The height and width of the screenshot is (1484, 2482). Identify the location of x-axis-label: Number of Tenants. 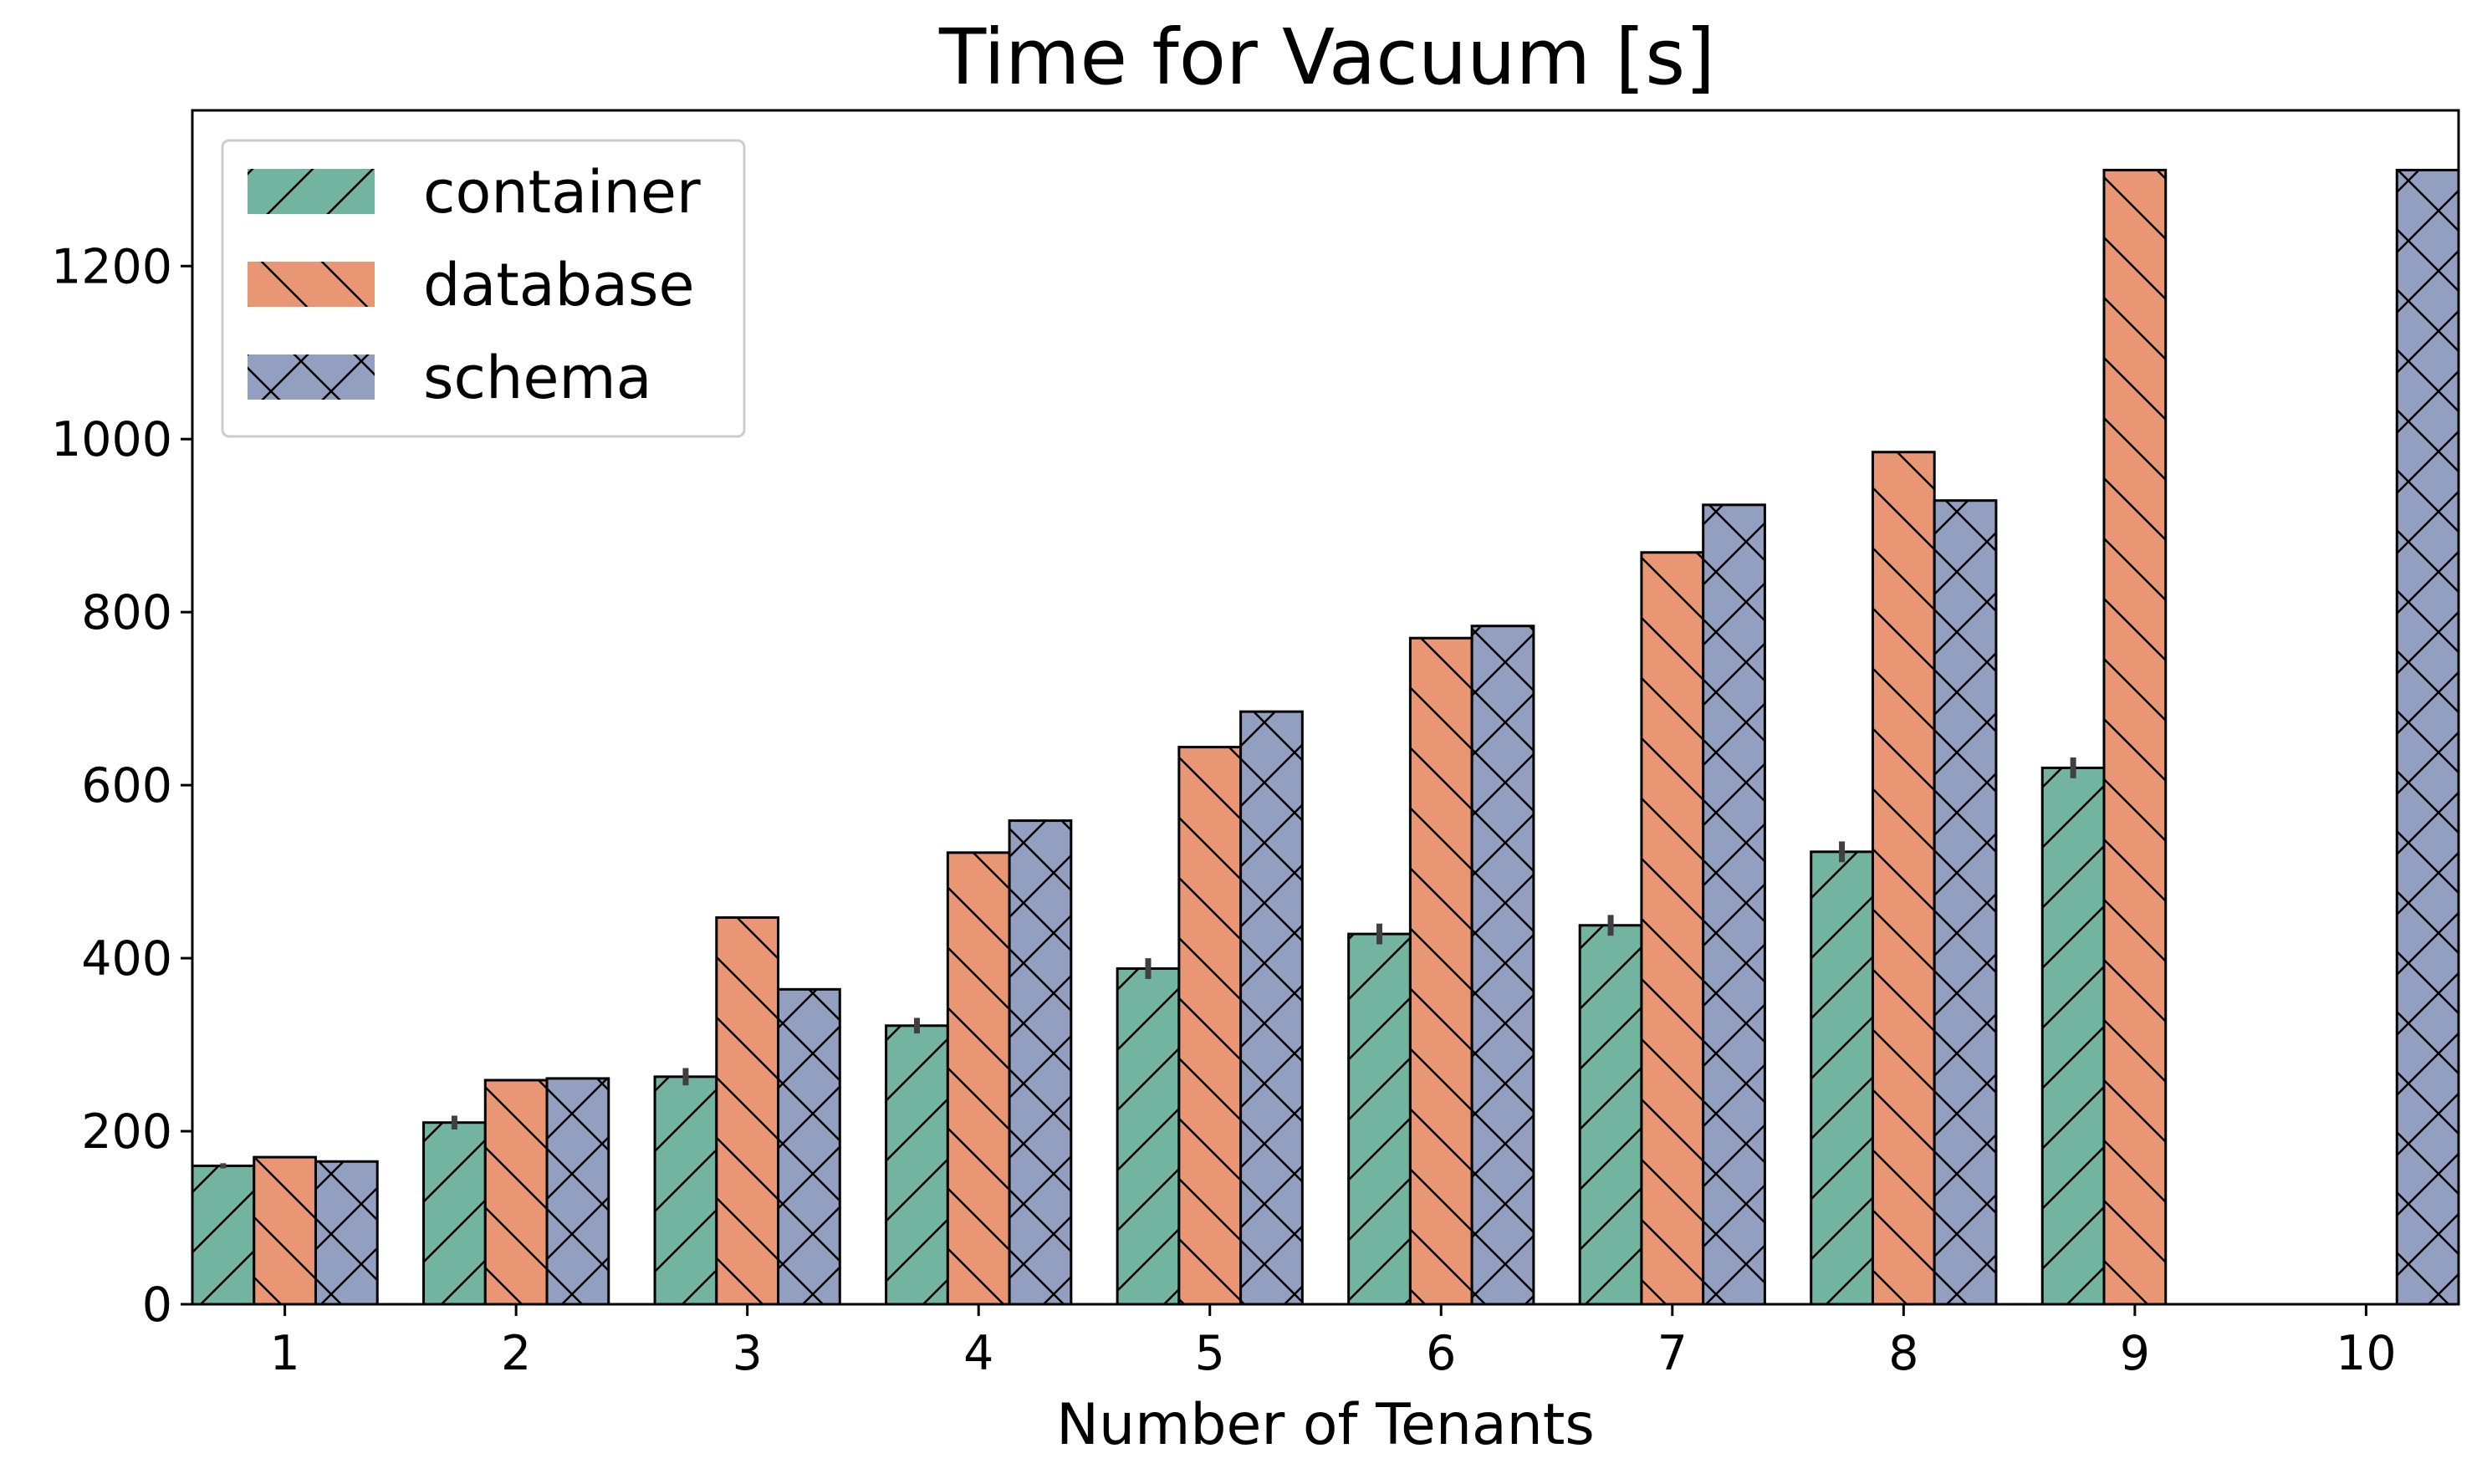
(1325, 1425).